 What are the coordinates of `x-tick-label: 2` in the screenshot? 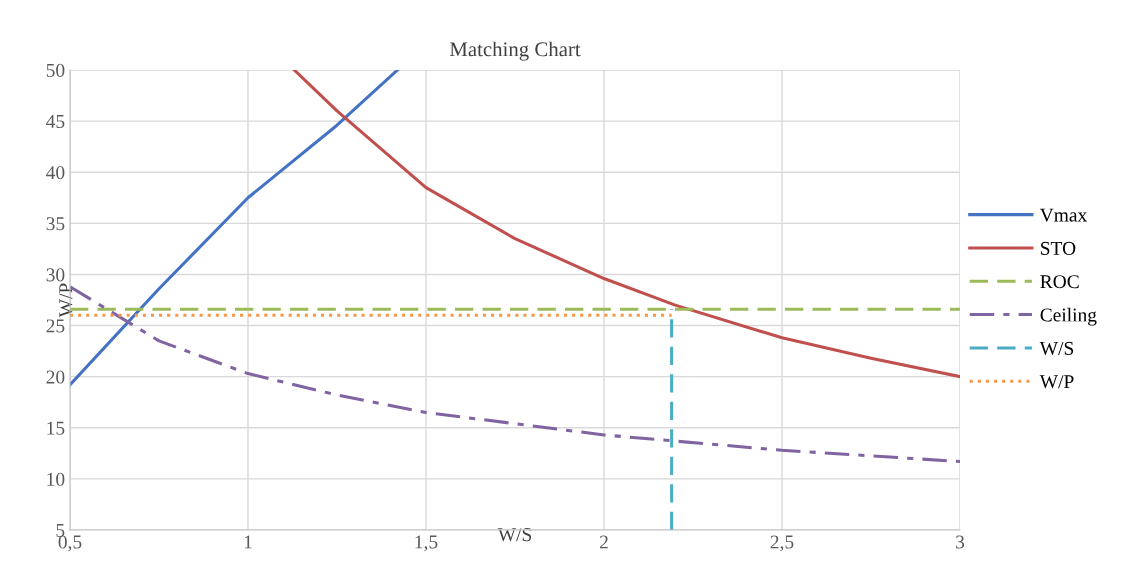 It's located at (603, 542).